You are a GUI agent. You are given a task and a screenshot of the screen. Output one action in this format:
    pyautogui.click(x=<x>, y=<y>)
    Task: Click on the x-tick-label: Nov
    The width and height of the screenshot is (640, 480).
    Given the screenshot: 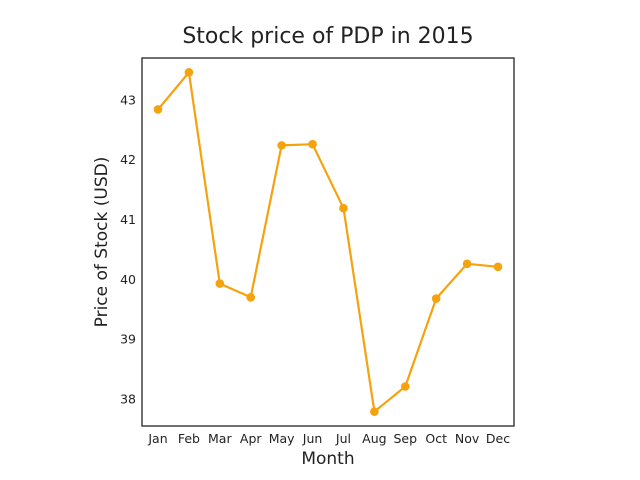 What is the action you would take?
    pyautogui.click(x=467, y=438)
    